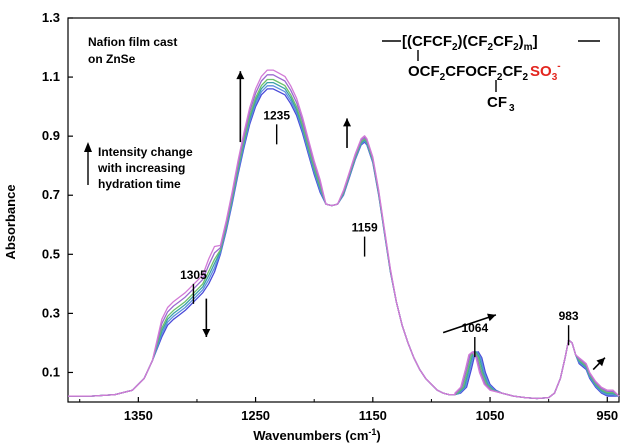 Image resolution: width=626 pixels, height=444 pixels. What do you see at coordinates (51, 17) in the screenshot?
I see `y-tick-label: 1.3` at bounding box center [51, 17].